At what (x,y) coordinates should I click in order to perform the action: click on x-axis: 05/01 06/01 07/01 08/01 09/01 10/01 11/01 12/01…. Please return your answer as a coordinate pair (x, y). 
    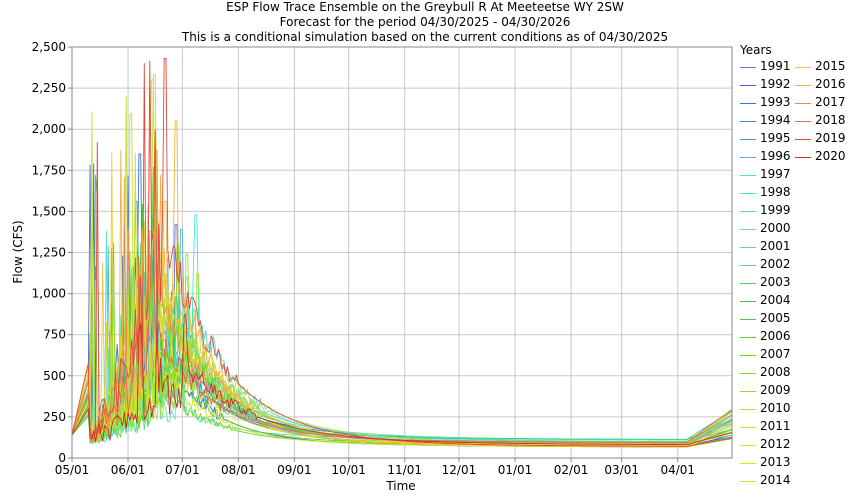
    Looking at the image, I should click on (375, 467).